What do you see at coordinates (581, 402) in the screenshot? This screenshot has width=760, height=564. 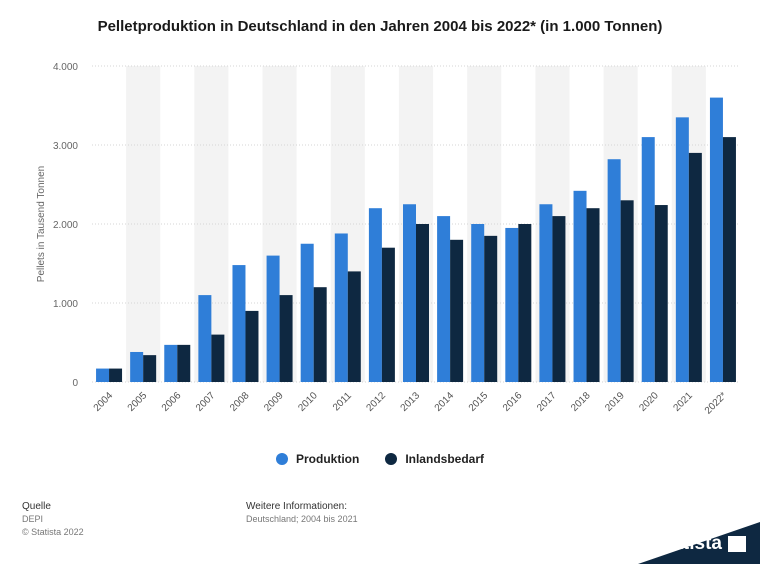 I see `x-tick-label: 2018` at bounding box center [581, 402].